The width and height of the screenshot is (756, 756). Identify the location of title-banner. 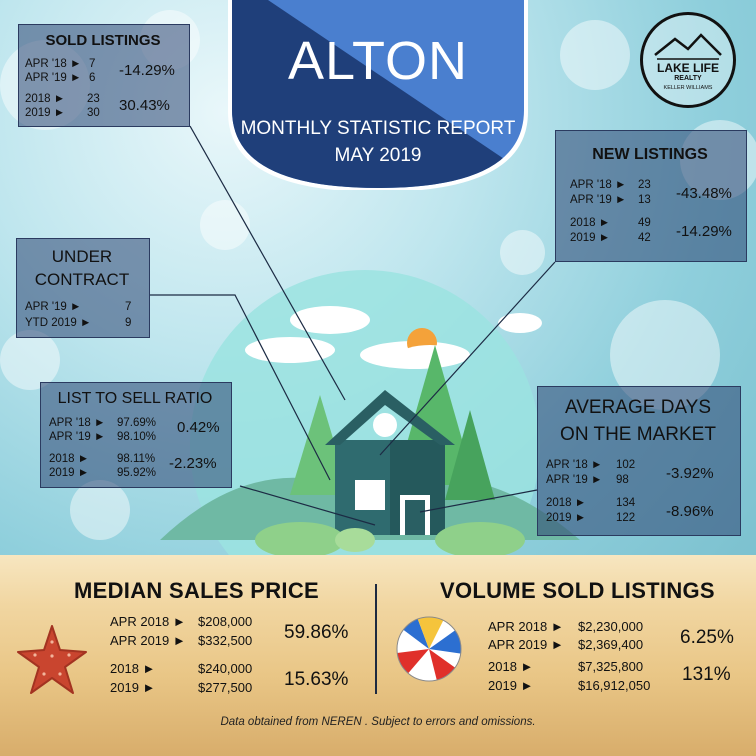
(378, 95).